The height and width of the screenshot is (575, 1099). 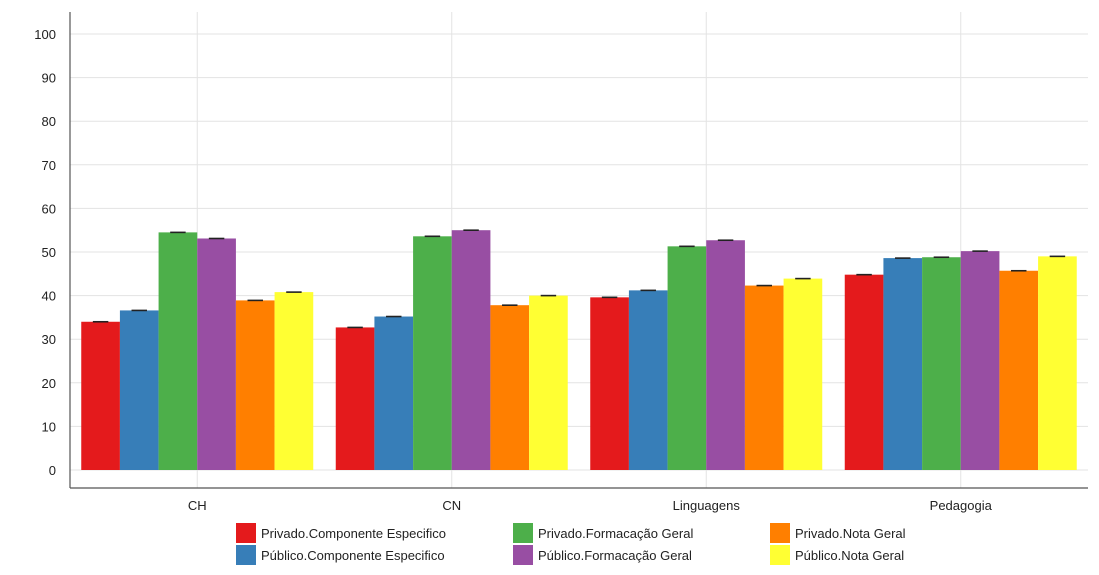 What do you see at coordinates (52, 470) in the screenshot?
I see `y-tick-label: 0` at bounding box center [52, 470].